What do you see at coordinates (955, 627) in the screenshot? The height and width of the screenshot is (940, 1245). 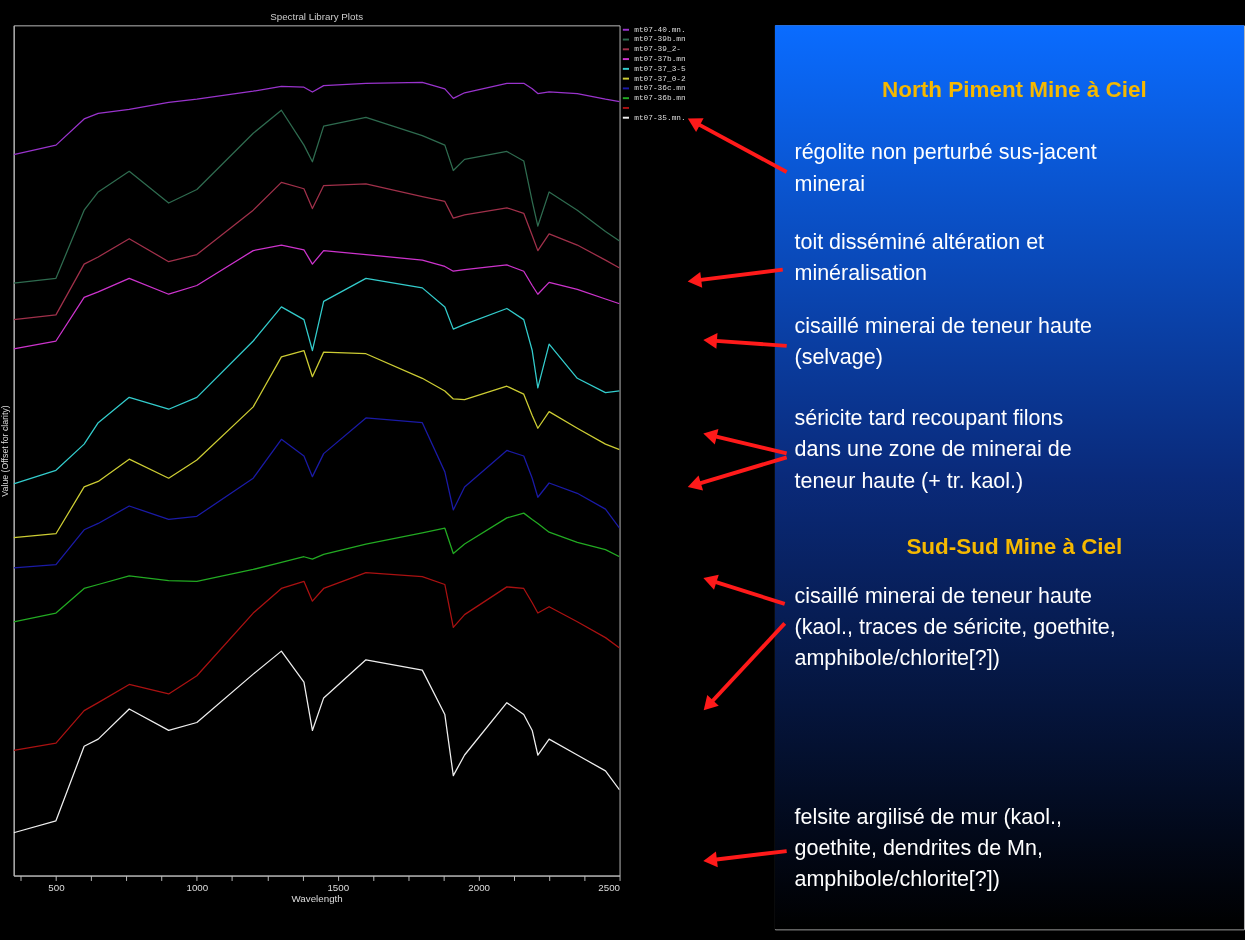 I see `text: cisaillé minerai de teneur haute (kaol., traces de séricite, goethite, amphibole/chlorite[?])` at bounding box center [955, 627].